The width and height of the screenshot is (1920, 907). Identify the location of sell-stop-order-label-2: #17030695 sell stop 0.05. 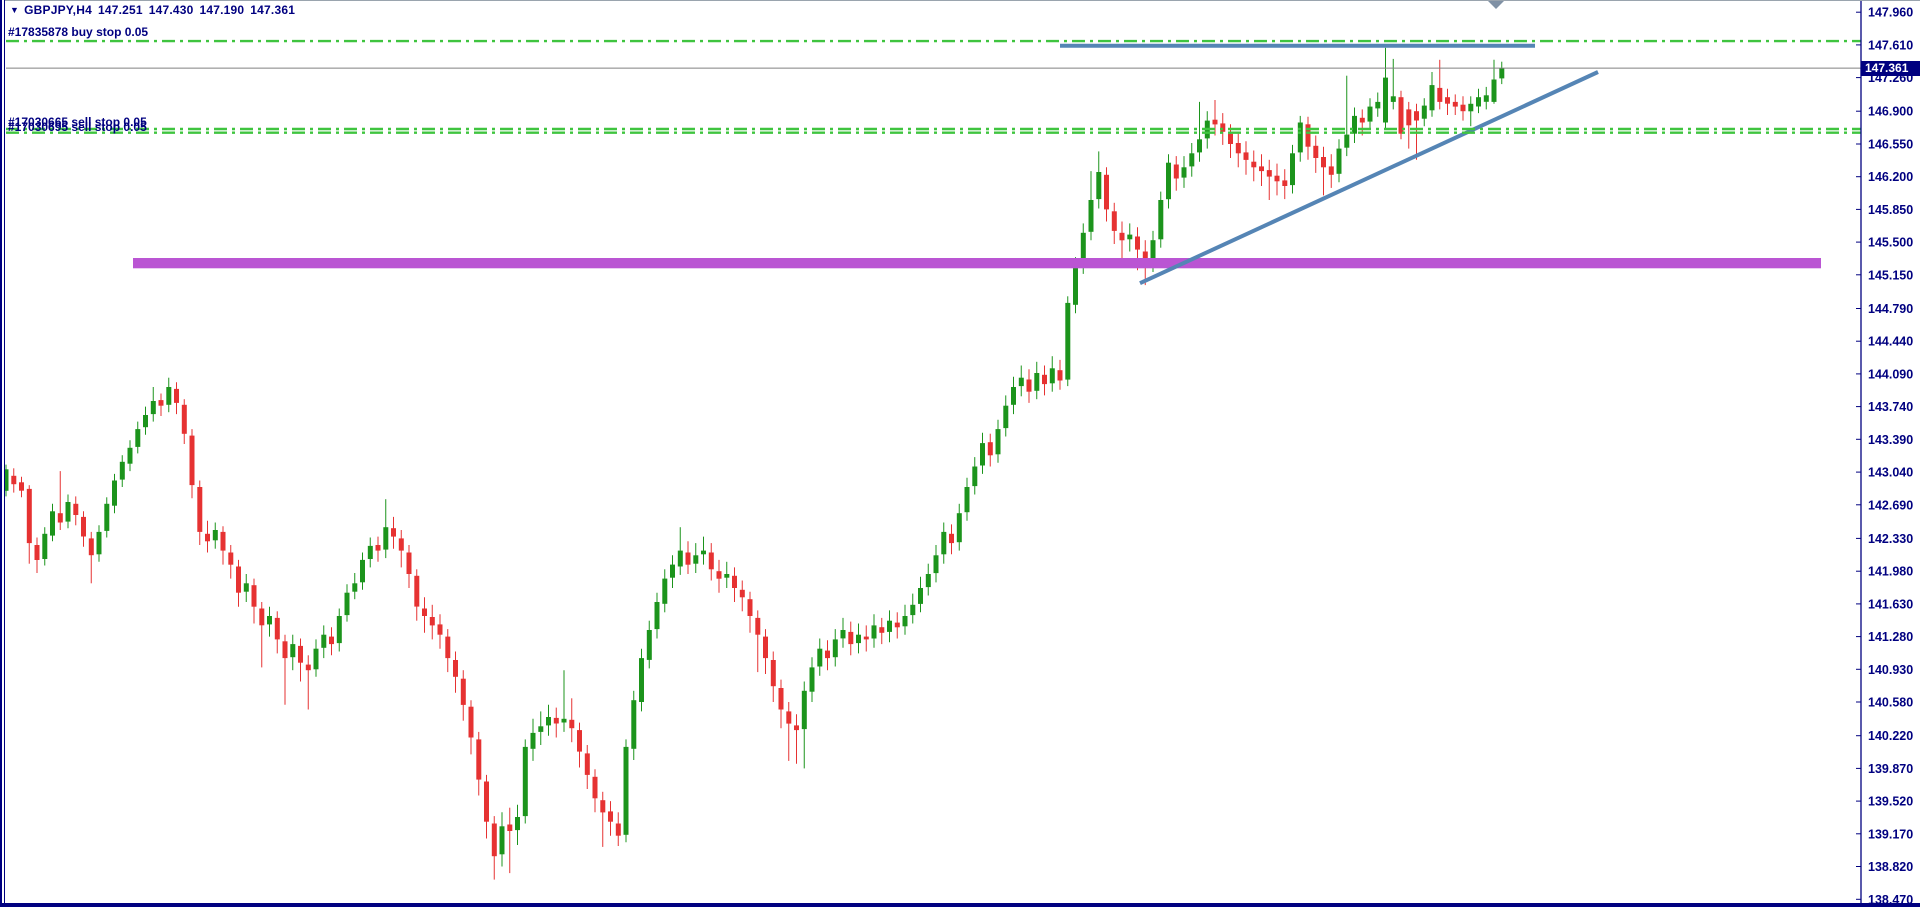
(77, 126).